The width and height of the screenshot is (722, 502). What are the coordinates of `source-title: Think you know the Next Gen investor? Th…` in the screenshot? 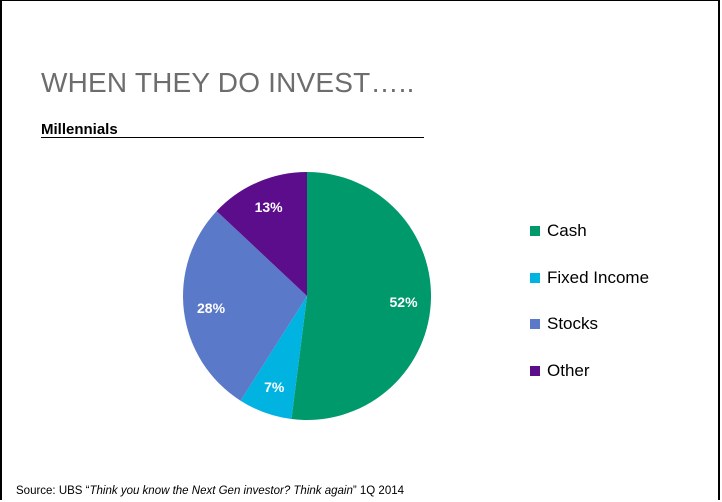 It's located at (221, 491).